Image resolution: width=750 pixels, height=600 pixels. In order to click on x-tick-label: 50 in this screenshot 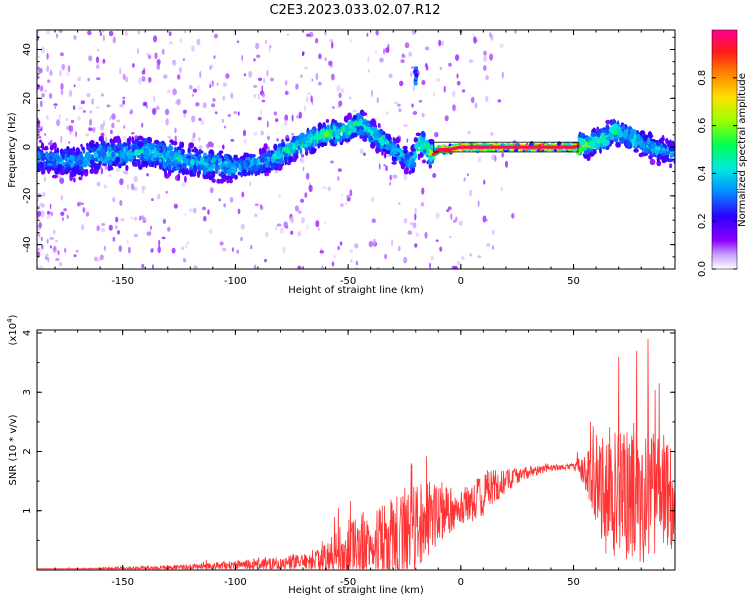, I will do `click(573, 582)`.